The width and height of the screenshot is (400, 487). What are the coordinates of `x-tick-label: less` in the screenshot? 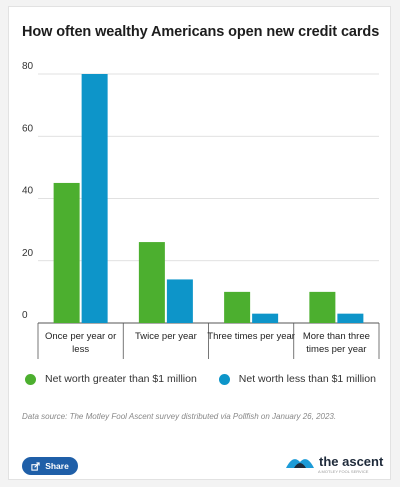 It's located at (80, 349).